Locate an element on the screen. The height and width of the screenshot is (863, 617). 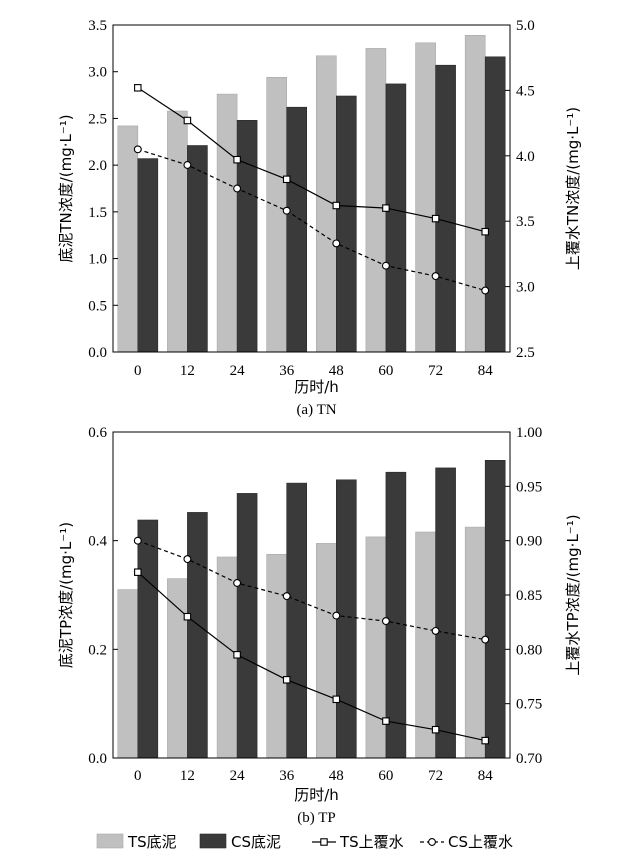
left-tick-label: 3.5 is located at coordinates (97, 26).